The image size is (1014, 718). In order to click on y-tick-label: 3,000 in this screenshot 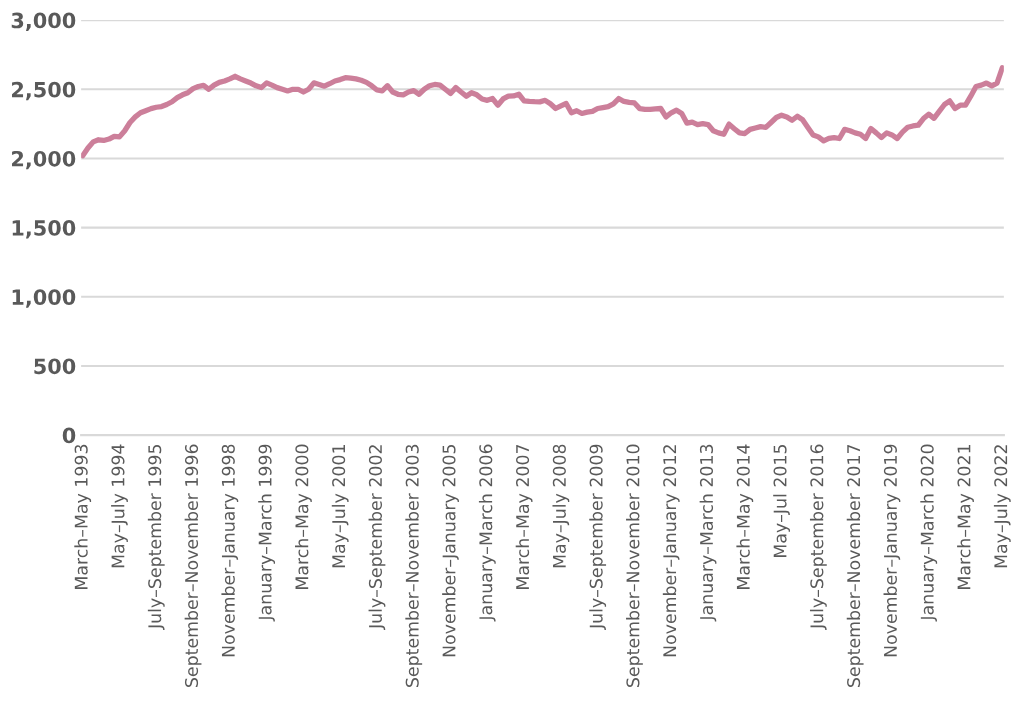, I will do `click(43, 21)`.